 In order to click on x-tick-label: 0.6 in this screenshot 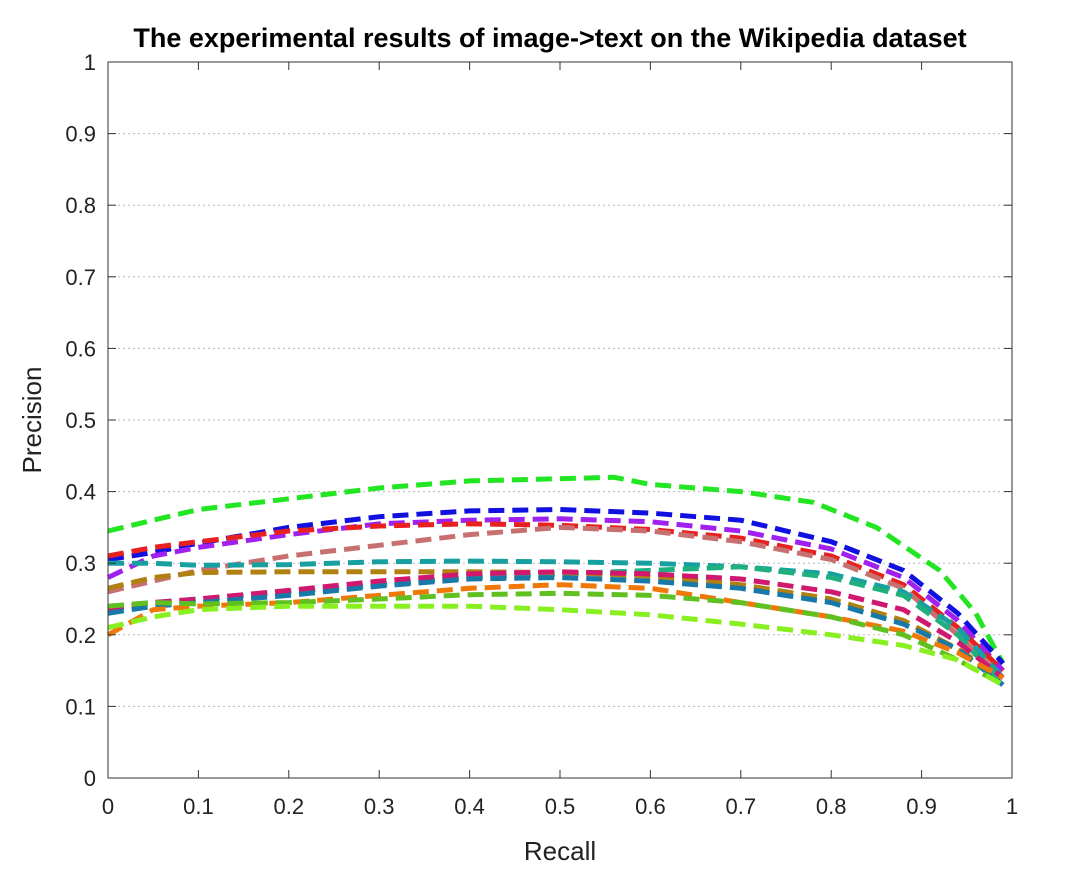, I will do `click(650, 806)`.